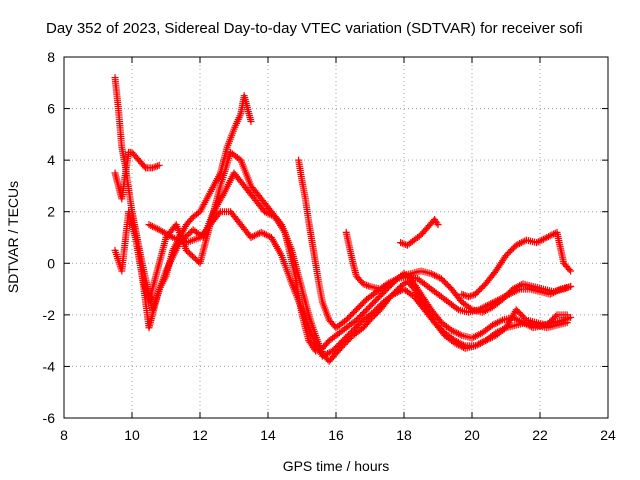 This screenshot has height=480, width=640. I want to click on y-tick-label: 4, so click(51, 160).